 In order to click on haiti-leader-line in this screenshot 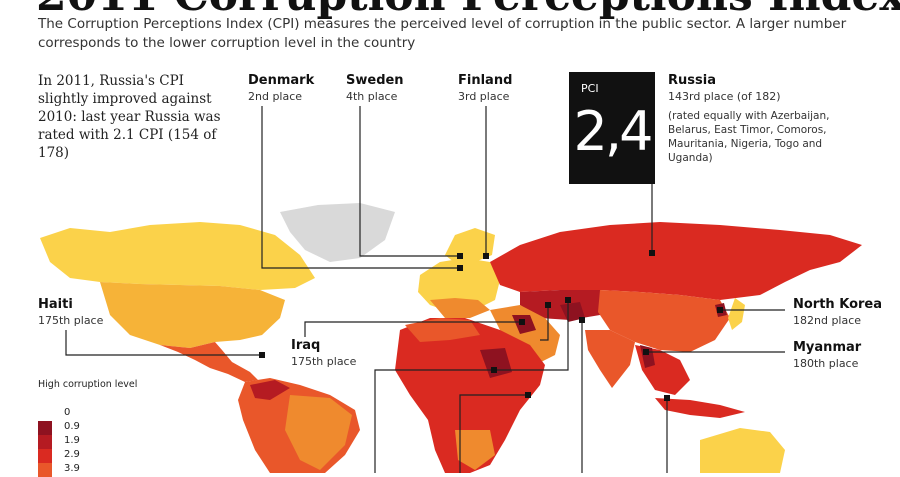, I will do `click(163, 343)`.